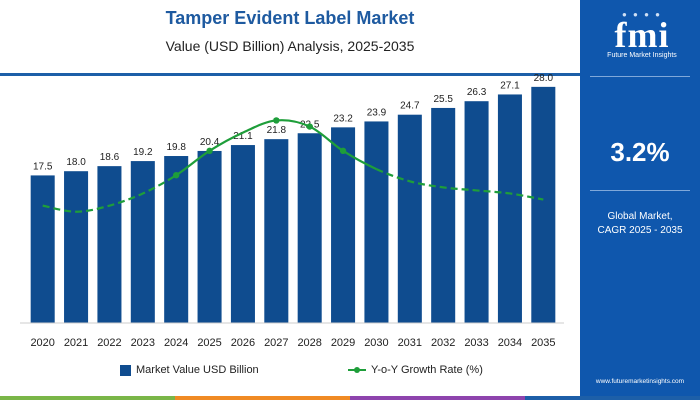 The height and width of the screenshot is (400, 700). Describe the element at coordinates (243, 136) in the screenshot. I see `bar-value-label-2026: 21.1` at that location.